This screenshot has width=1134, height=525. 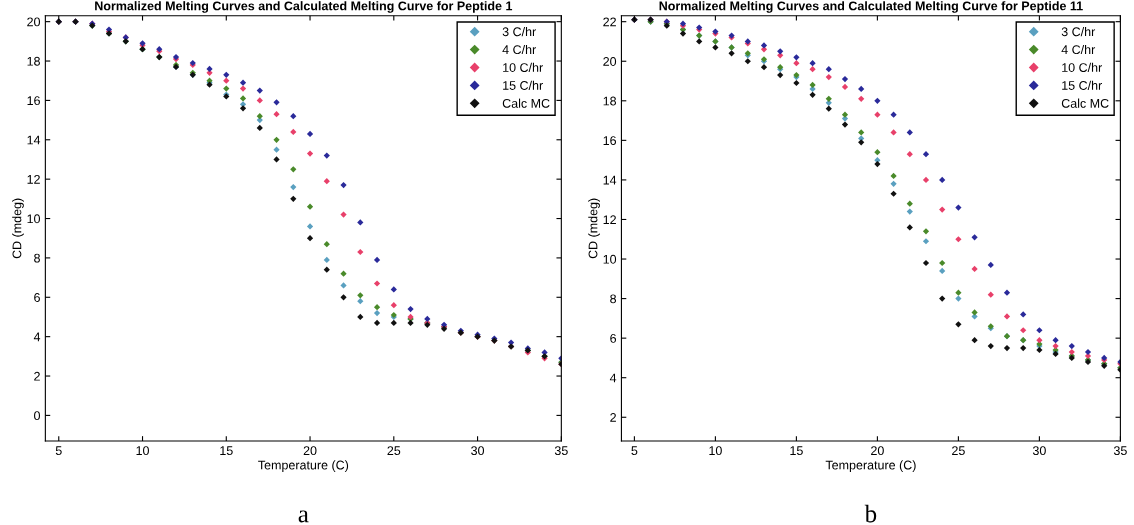 What do you see at coordinates (304, 7) in the screenshot?
I see `chart-title: Normalized Melting Curves and Calculated Melting Curve for Peptide 1` at bounding box center [304, 7].